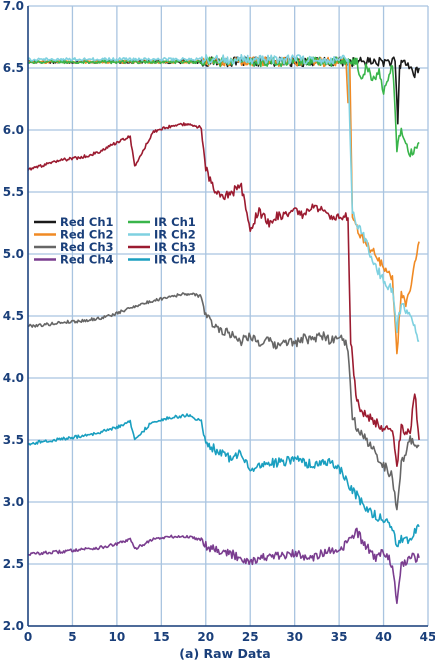 The height and width of the screenshot is (663, 435). I want to click on y-tick-label: 6.0, so click(13, 130).